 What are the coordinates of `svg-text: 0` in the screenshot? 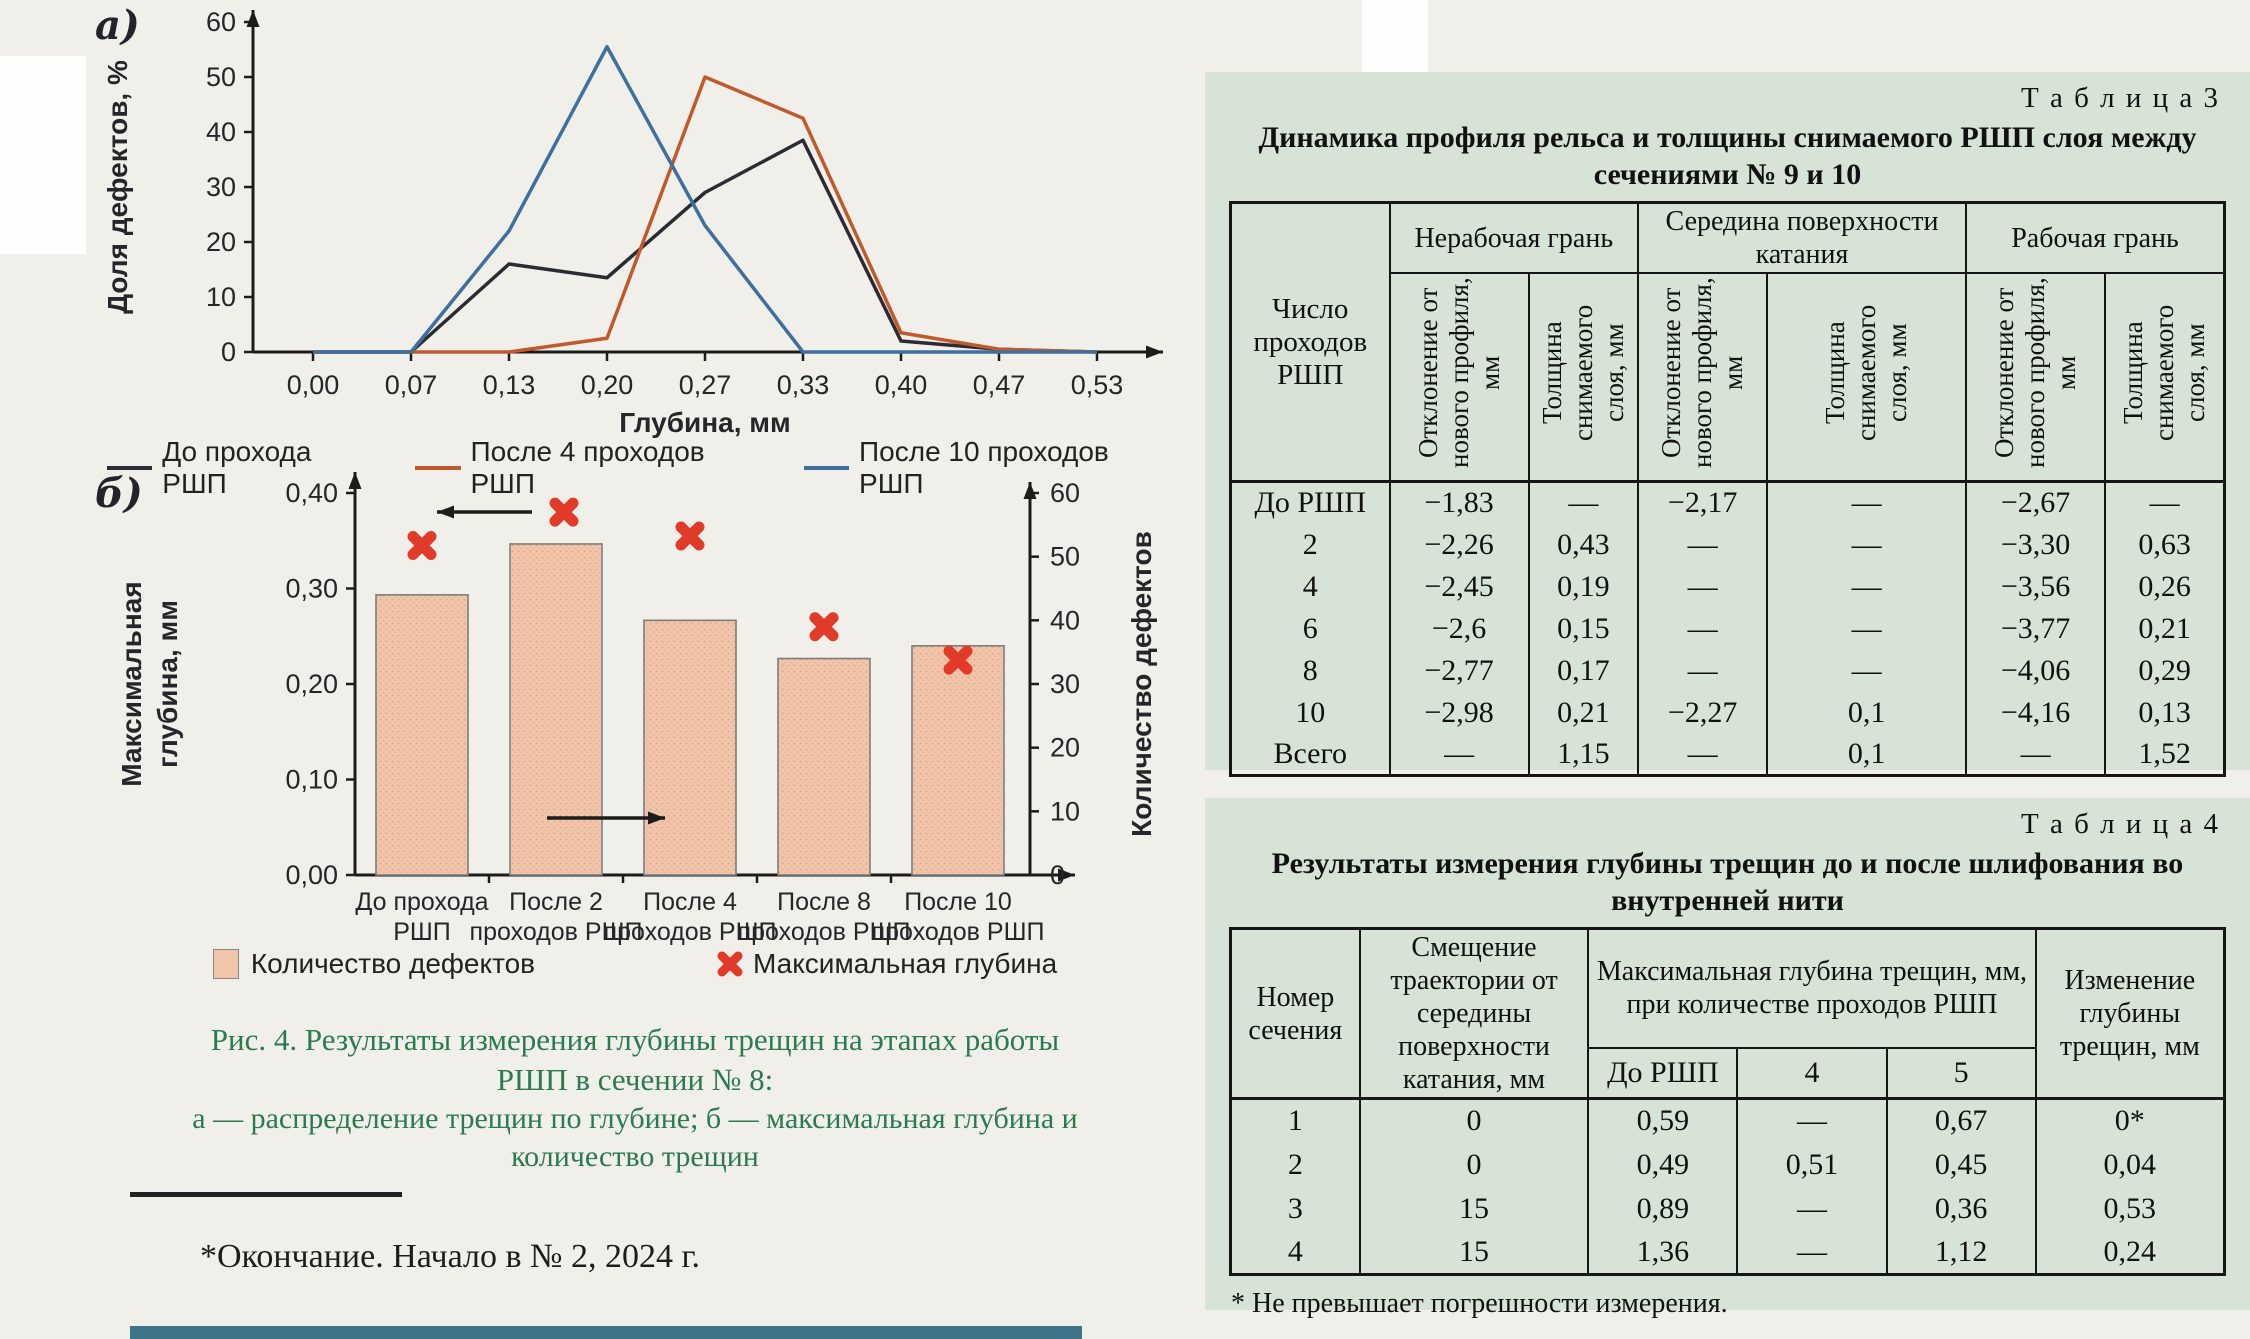 It's located at (228, 352).